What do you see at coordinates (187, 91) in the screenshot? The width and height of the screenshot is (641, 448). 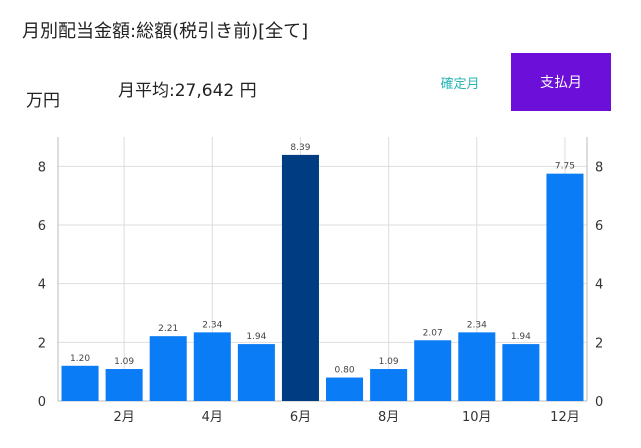 I see `monthly-average: 月平均:27,642 円` at bounding box center [187, 91].